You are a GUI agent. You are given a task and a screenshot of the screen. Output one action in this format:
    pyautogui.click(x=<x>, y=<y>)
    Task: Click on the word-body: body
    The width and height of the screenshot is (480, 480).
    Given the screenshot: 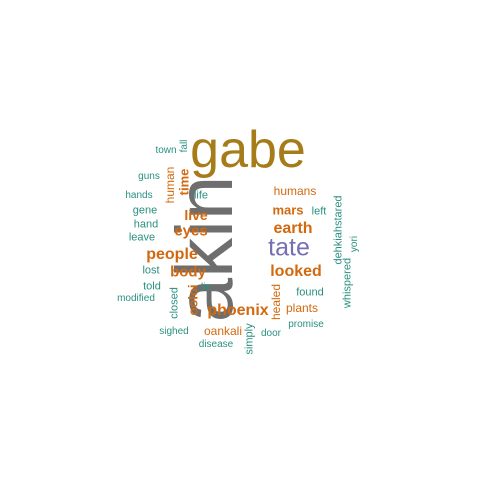 What is the action you would take?
    pyautogui.click(x=188, y=272)
    